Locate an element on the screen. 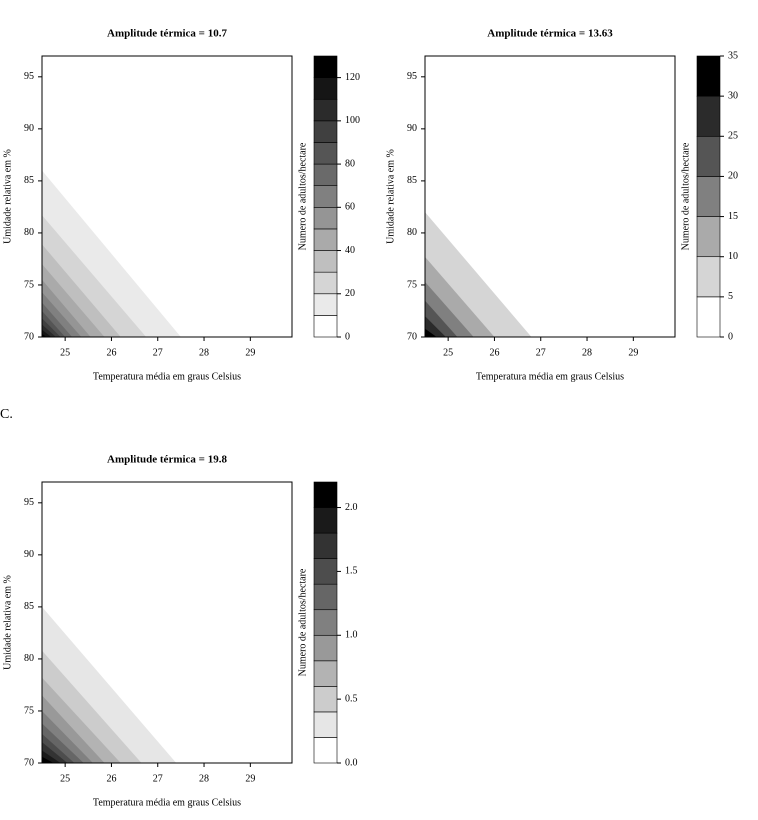 Image resolution: width=758 pixels, height=820 pixels. chart-title: Amplitude térmica = 19.8 is located at coordinates (167, 460).